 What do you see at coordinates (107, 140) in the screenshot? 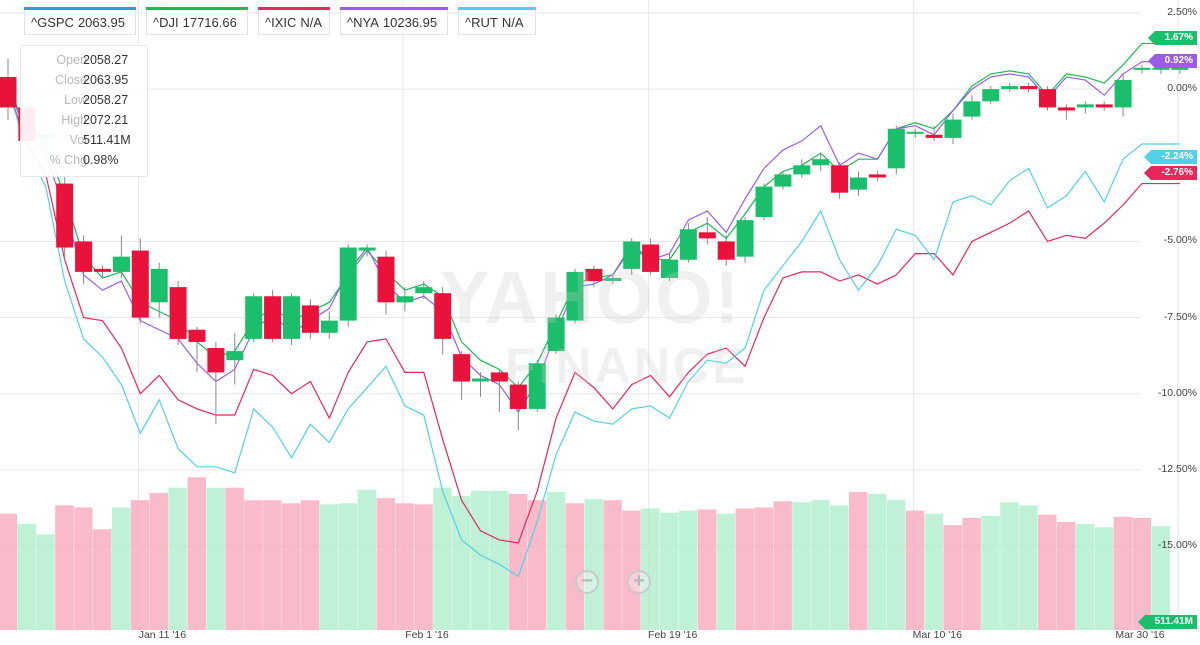
I see `tooltip-value: 511.41M` at bounding box center [107, 140].